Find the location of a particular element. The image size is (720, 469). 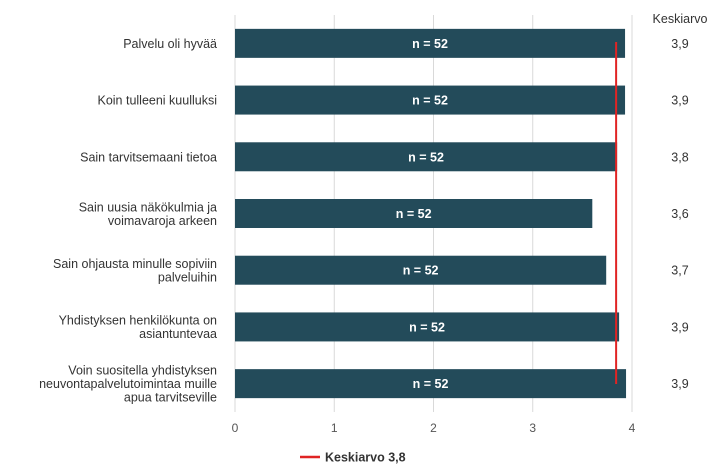

category-label: Palvelu oli hyvää is located at coordinates (170, 44).